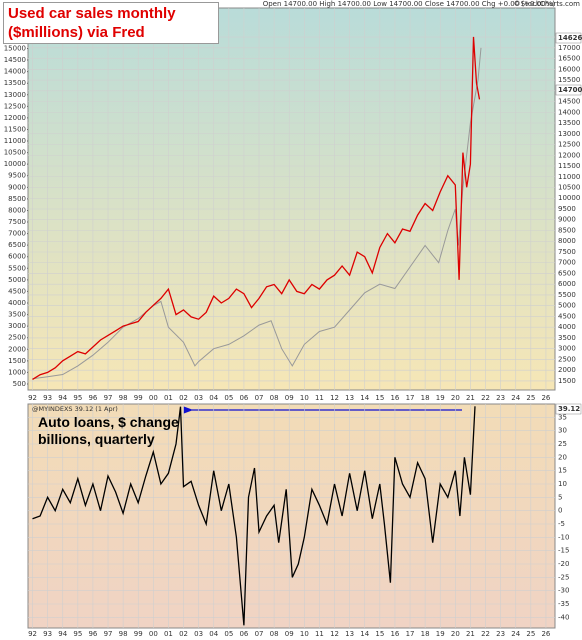 The width and height of the screenshot is (582, 640). I want to click on y2-tick-label: 14500, so click(569, 102).